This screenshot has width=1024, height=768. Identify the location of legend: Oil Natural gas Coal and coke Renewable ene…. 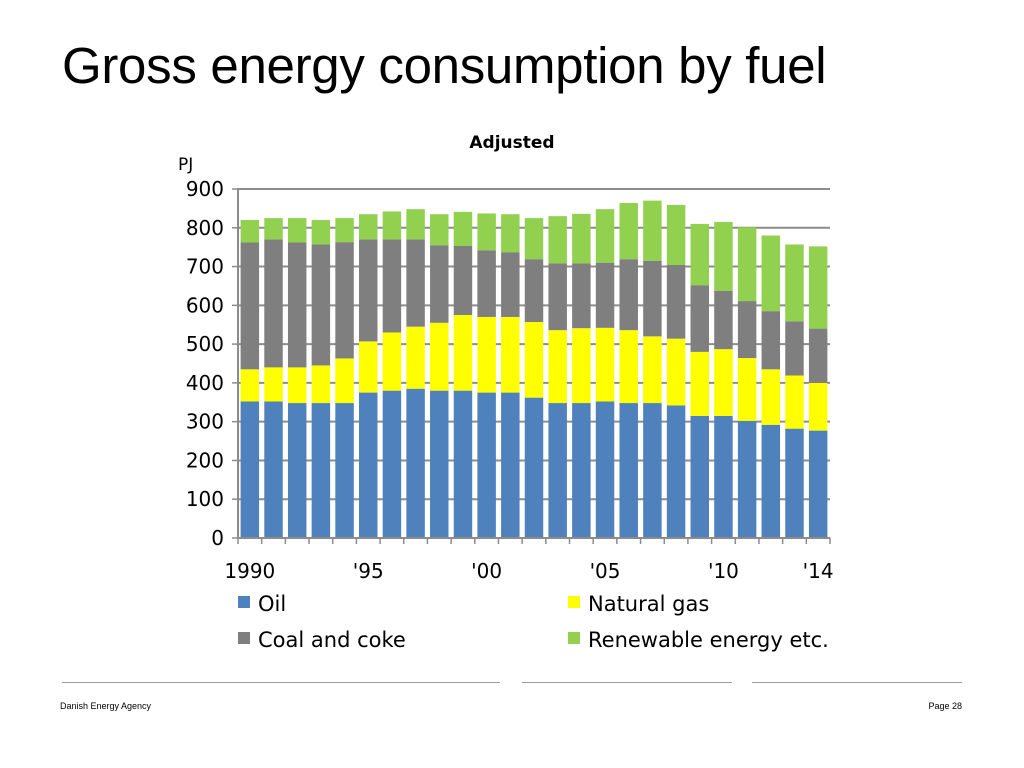
(533, 622).